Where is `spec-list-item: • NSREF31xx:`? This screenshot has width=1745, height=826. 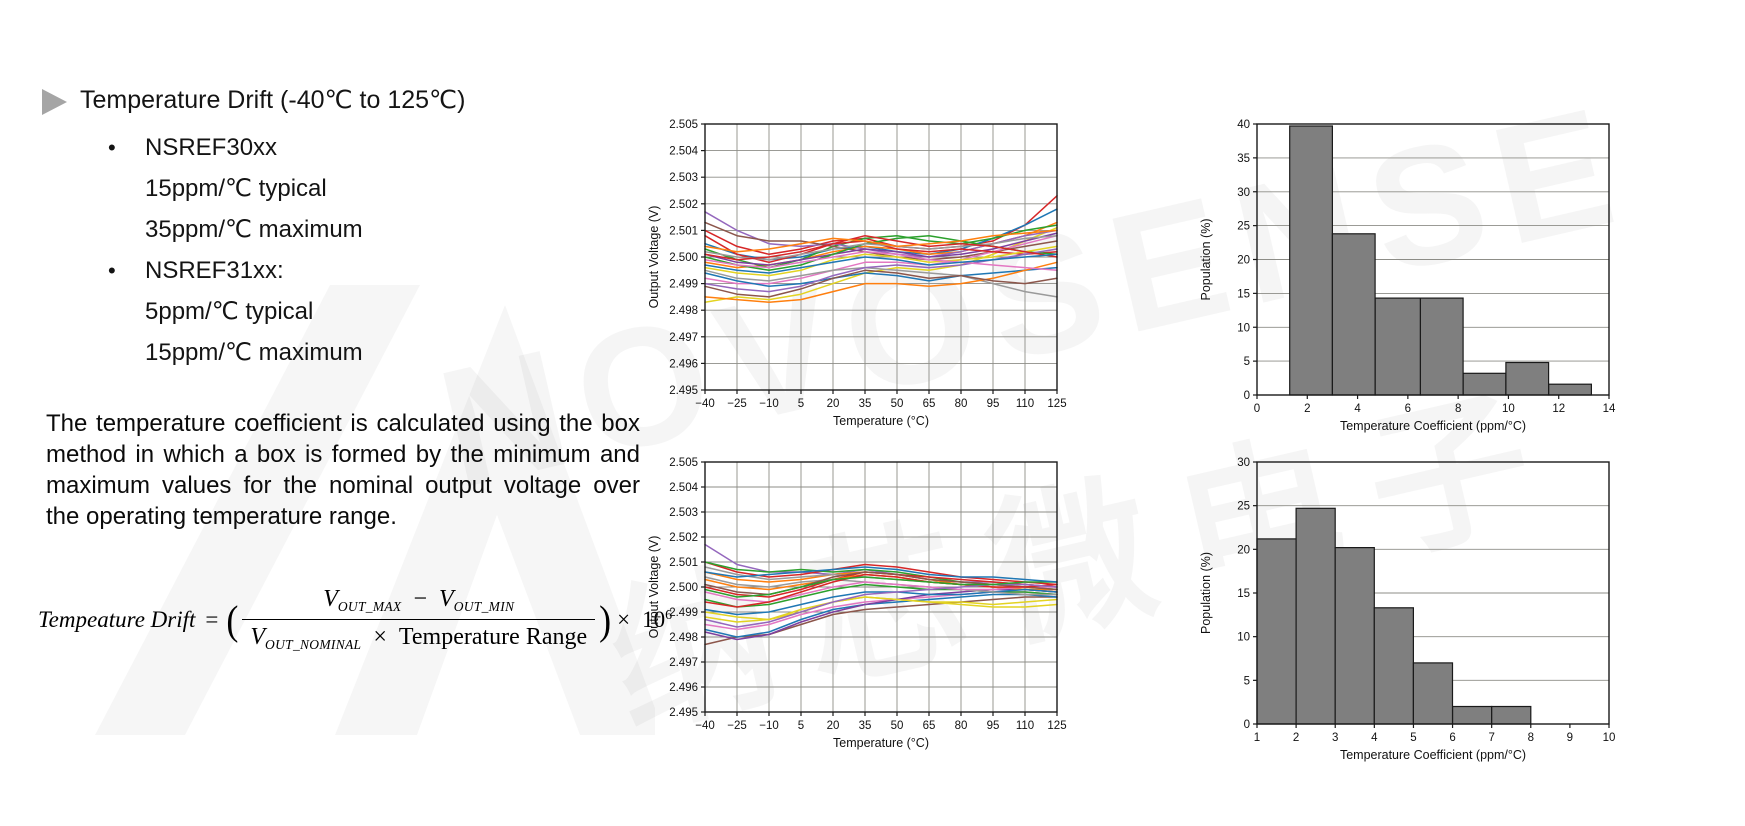
spec-list-item: • NSREF31xx: is located at coordinates (235, 270).